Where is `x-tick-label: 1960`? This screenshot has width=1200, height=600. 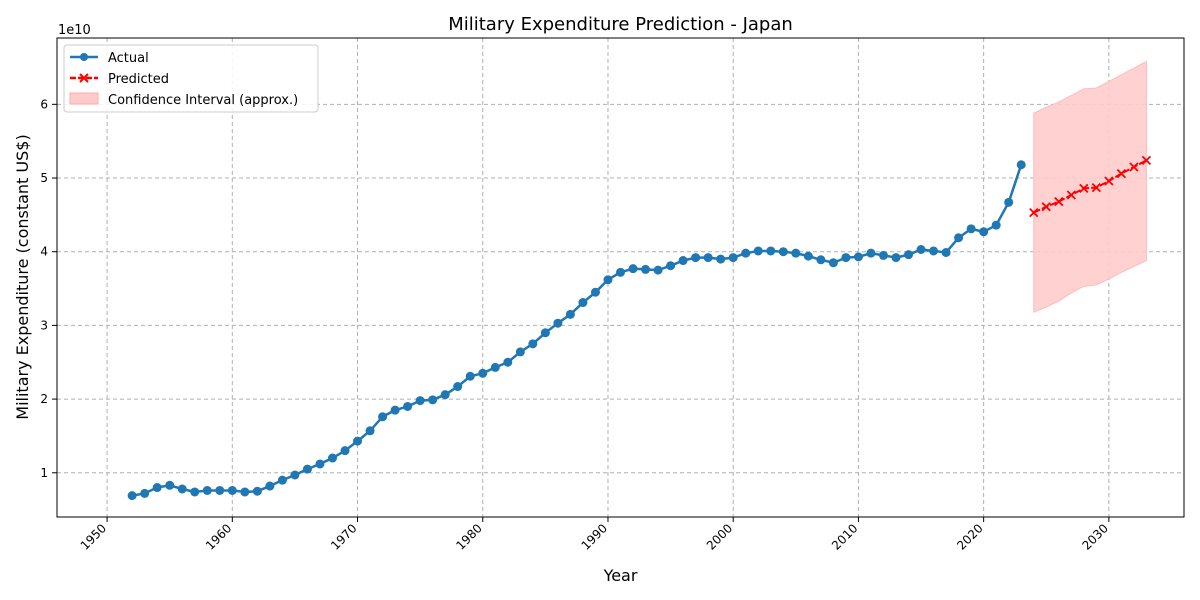
x-tick-label: 1960 is located at coordinates (218, 536).